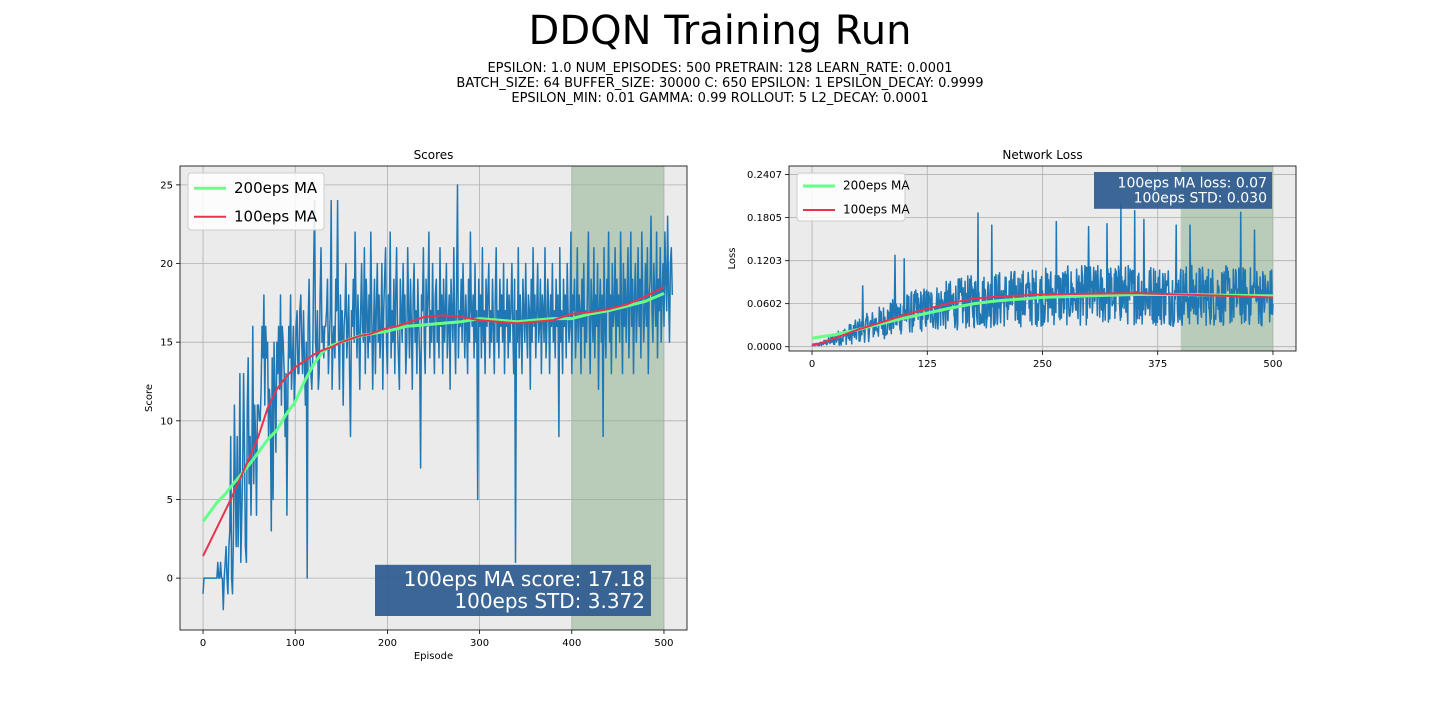  Describe the element at coordinates (764, 304) in the screenshot. I see `y-tick-label: 0.0602` at that location.